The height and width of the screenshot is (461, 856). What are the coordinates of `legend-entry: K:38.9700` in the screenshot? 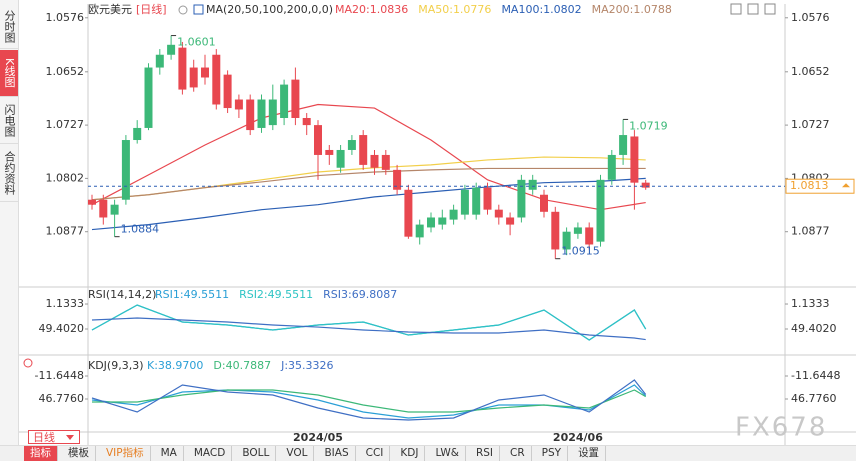 It's located at (175, 365).